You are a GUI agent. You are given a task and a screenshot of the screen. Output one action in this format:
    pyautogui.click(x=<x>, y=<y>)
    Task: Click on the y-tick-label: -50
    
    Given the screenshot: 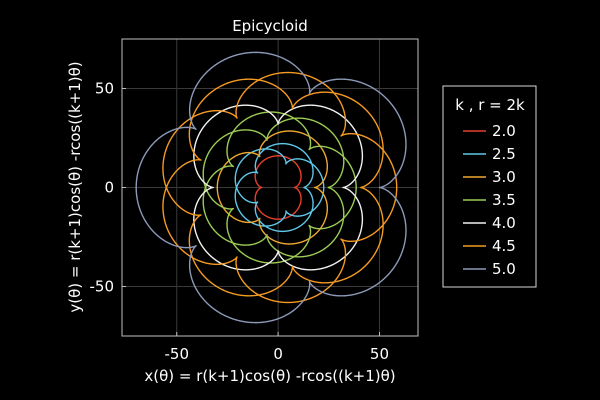 What is the action you would take?
    pyautogui.click(x=102, y=287)
    